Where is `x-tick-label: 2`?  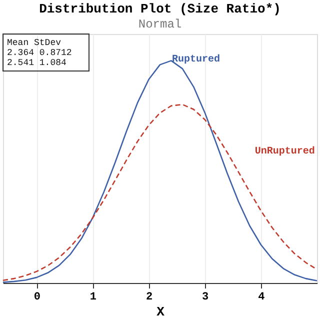 x-tick-label: 2 is located at coordinates (149, 298).